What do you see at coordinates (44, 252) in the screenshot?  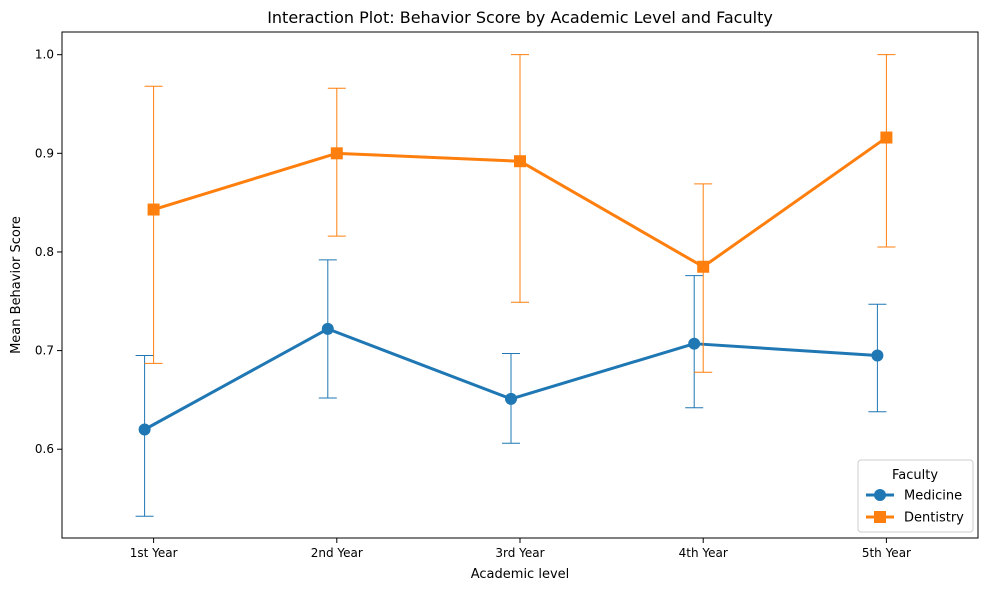 I see `y-tick-label: 0.8` at bounding box center [44, 252].